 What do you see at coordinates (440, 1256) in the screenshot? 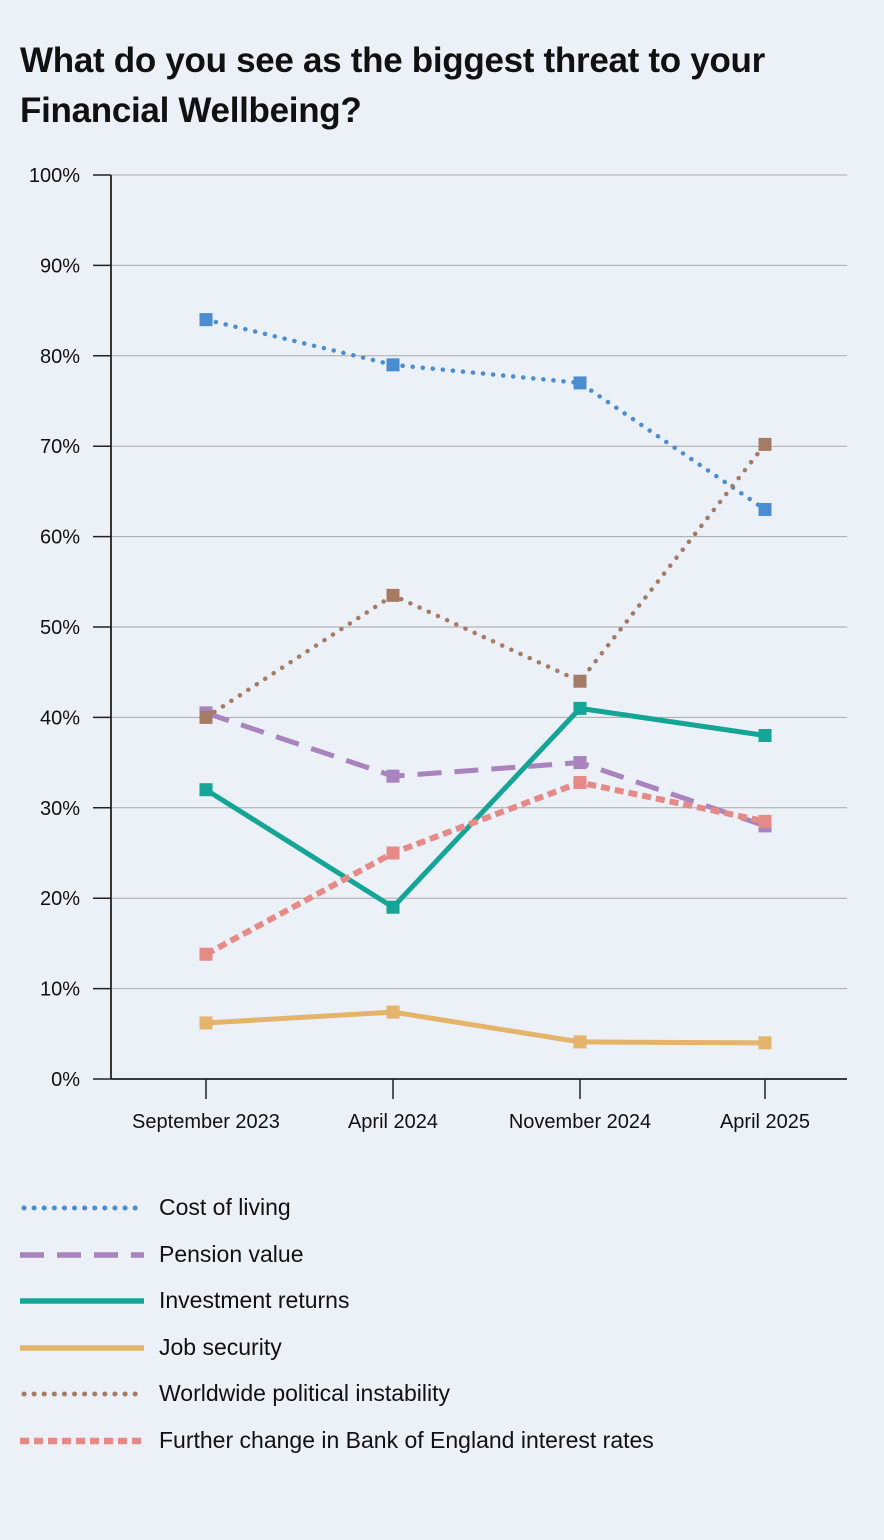
I see `legend-item: Pension value` at bounding box center [440, 1256].